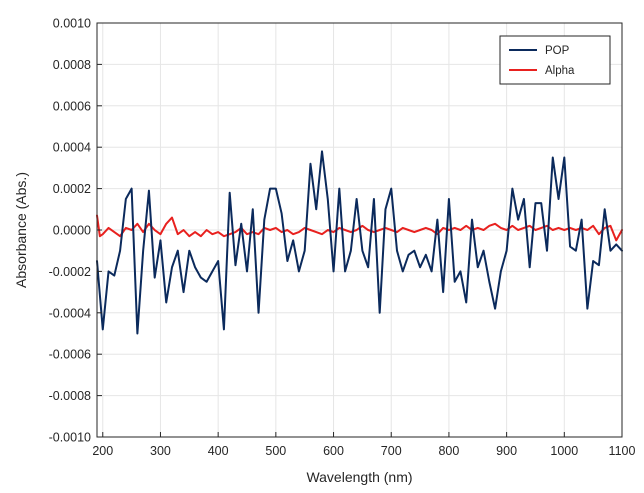 Image resolution: width=644 pixels, height=493 pixels. I want to click on x-tick-label: 400, so click(218, 451).